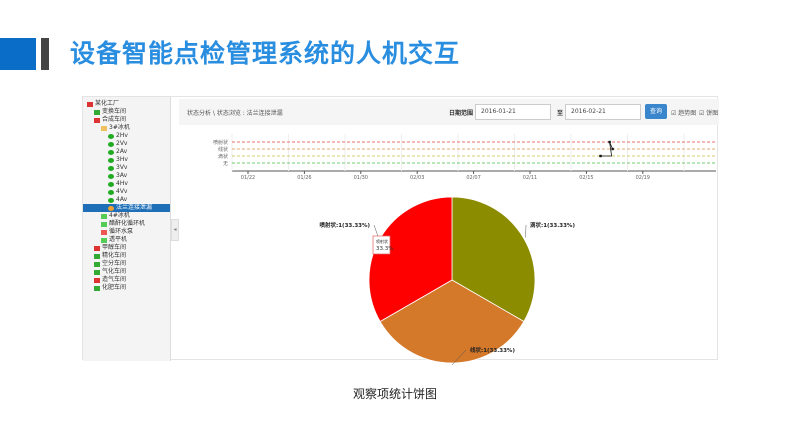 The width and height of the screenshot is (790, 444). What do you see at coordinates (126, 176) in the screenshot?
I see `tree-node: 3Av` at bounding box center [126, 176].